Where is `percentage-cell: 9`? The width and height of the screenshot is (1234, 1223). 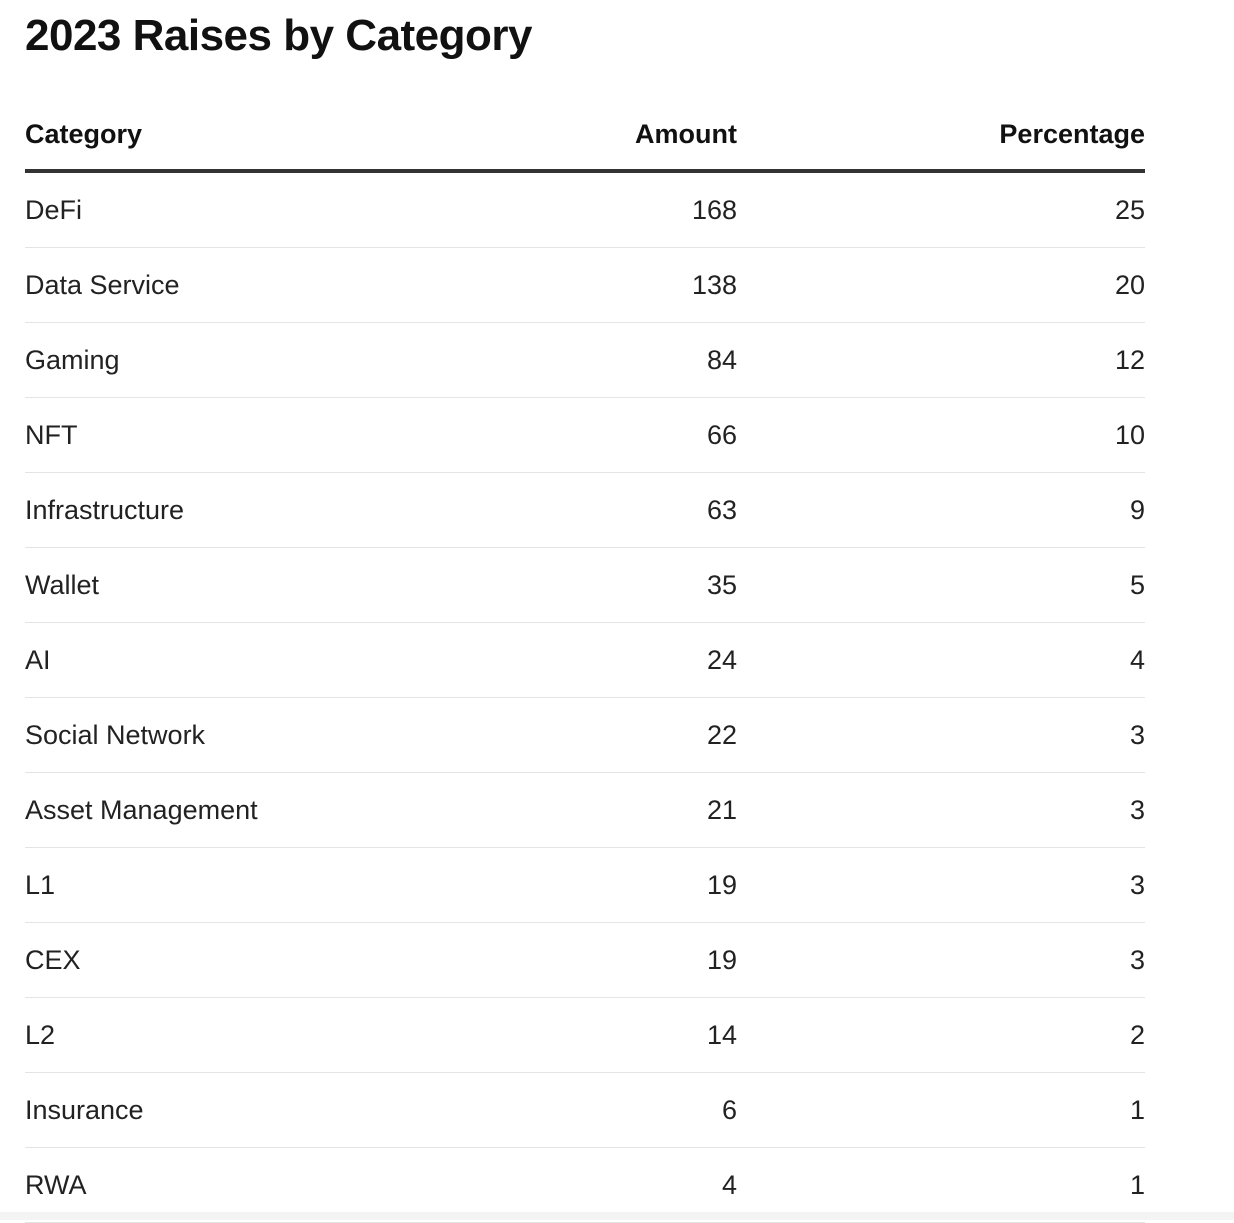
percentage-cell: 9 is located at coordinates (1137, 510).